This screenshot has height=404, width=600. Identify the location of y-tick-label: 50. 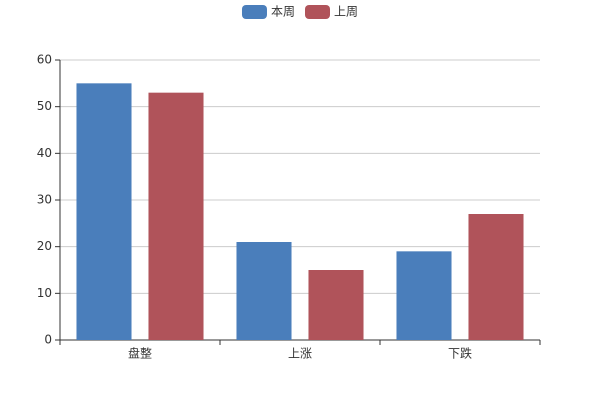
(44, 106).